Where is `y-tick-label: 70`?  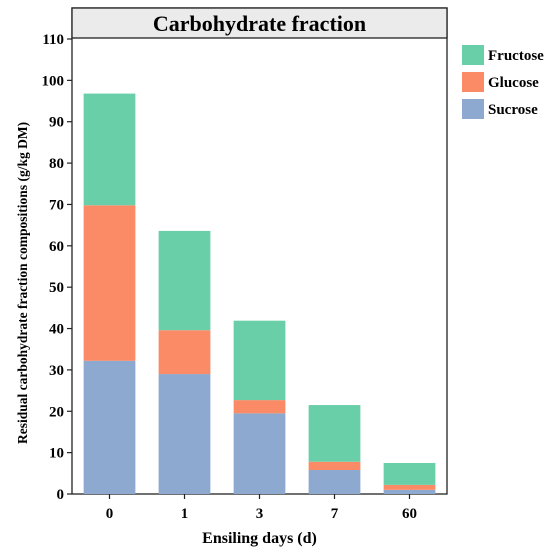 y-tick-label: 70 is located at coordinates (56, 205).